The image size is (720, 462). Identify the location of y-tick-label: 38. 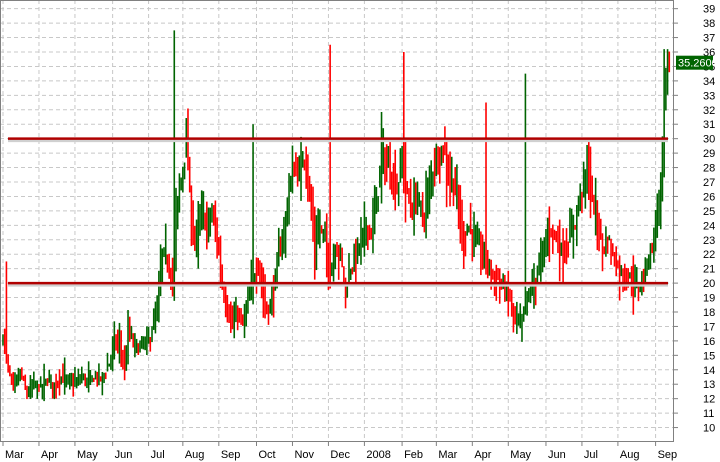
(709, 24).